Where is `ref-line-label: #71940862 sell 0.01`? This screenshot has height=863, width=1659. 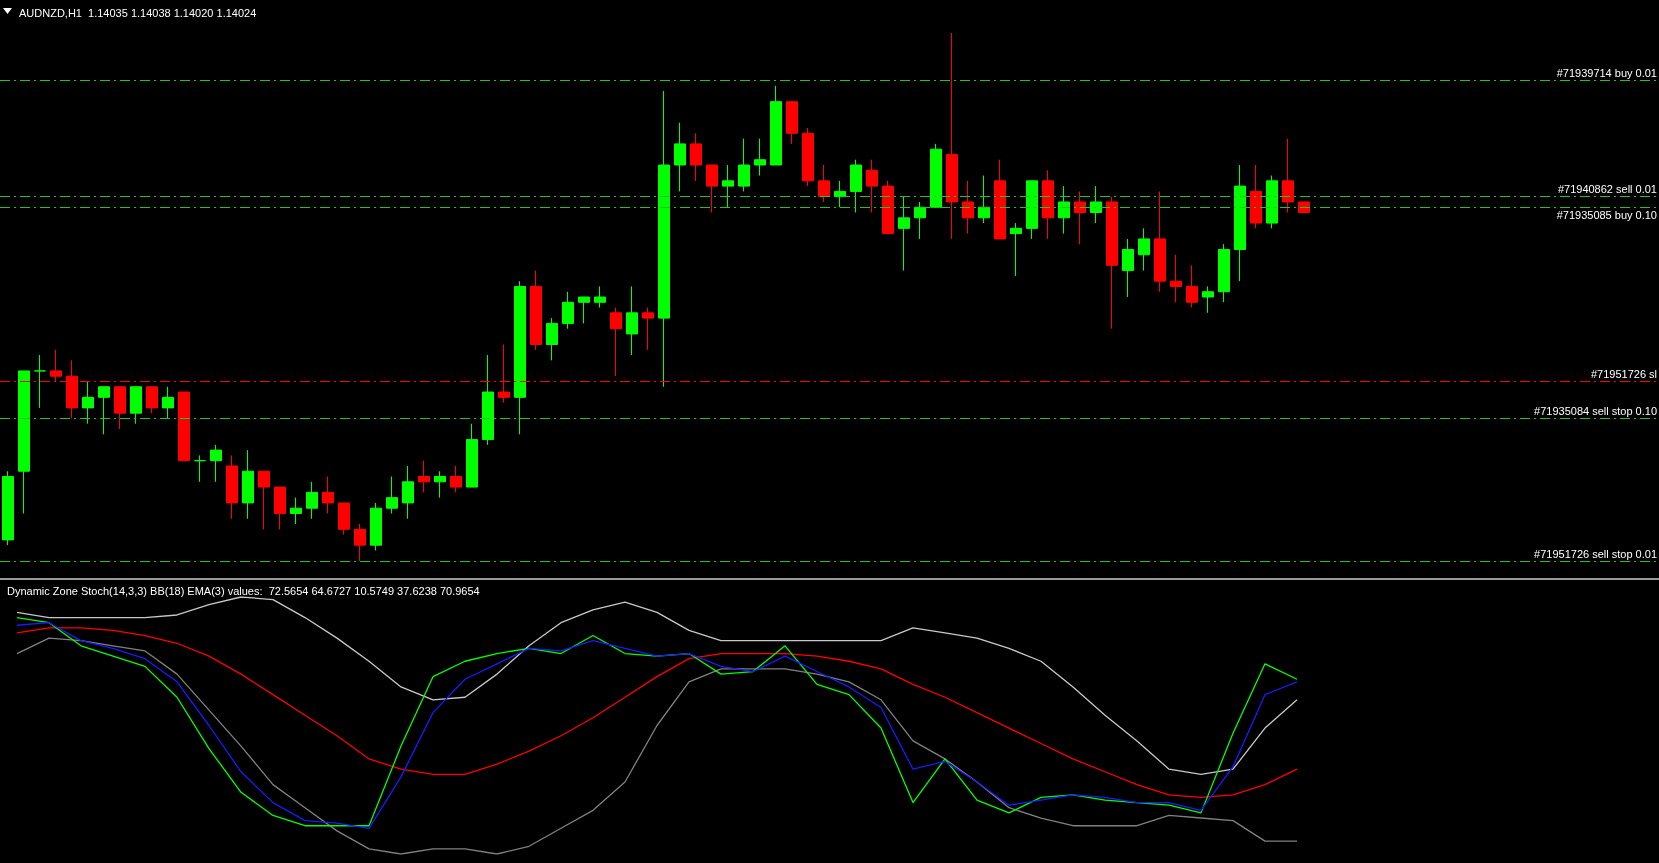 ref-line-label: #71940862 sell 0.01 is located at coordinates (1607, 189).